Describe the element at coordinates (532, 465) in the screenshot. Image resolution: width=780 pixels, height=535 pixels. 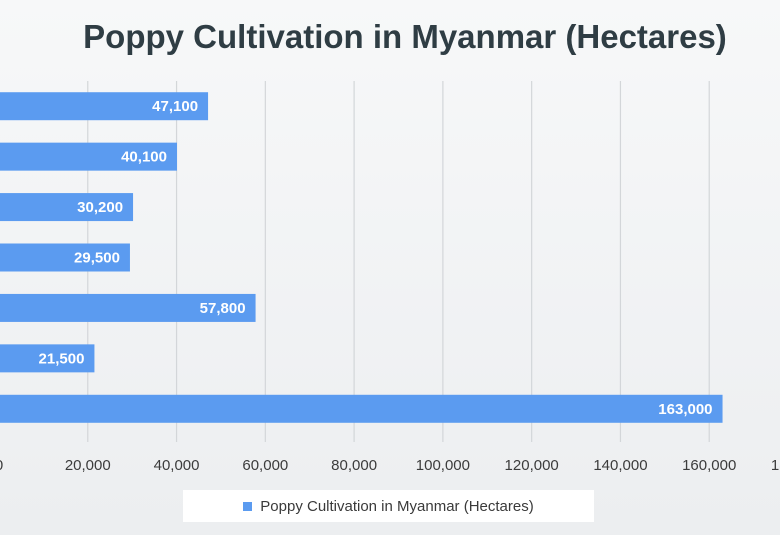
I see `x-tick-label-6: 120,000` at that location.